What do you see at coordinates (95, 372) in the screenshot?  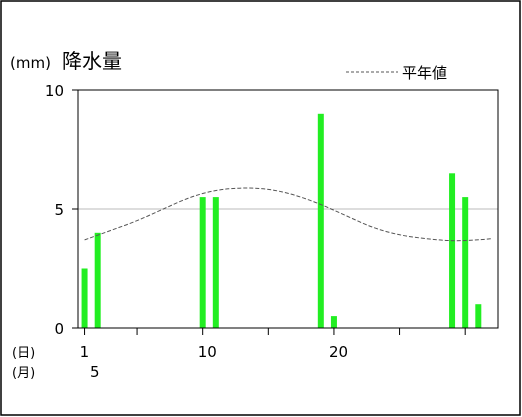 I see `month-value: 5` at bounding box center [95, 372].